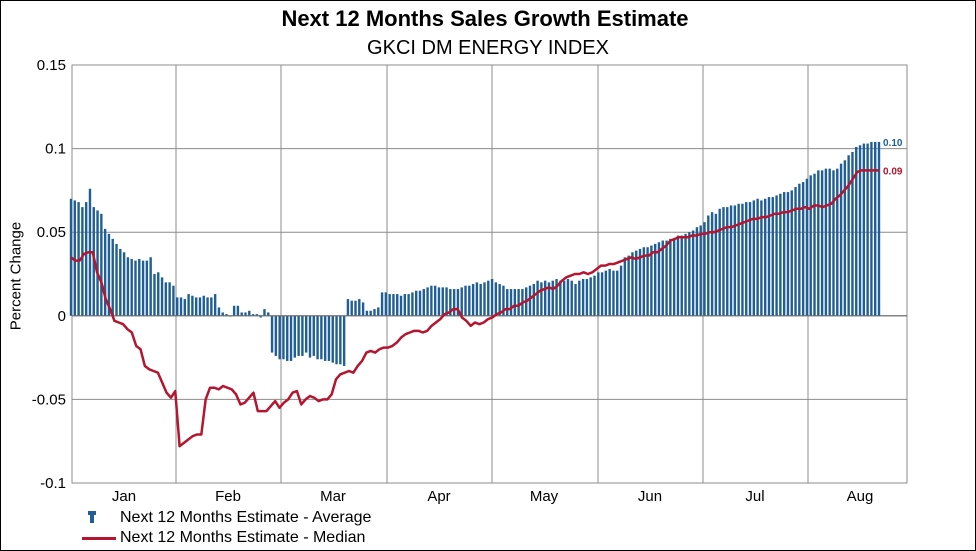 The image size is (976, 551). I want to click on chart-subtitle: GKCI DM ENERGY INDEX, so click(488, 48).